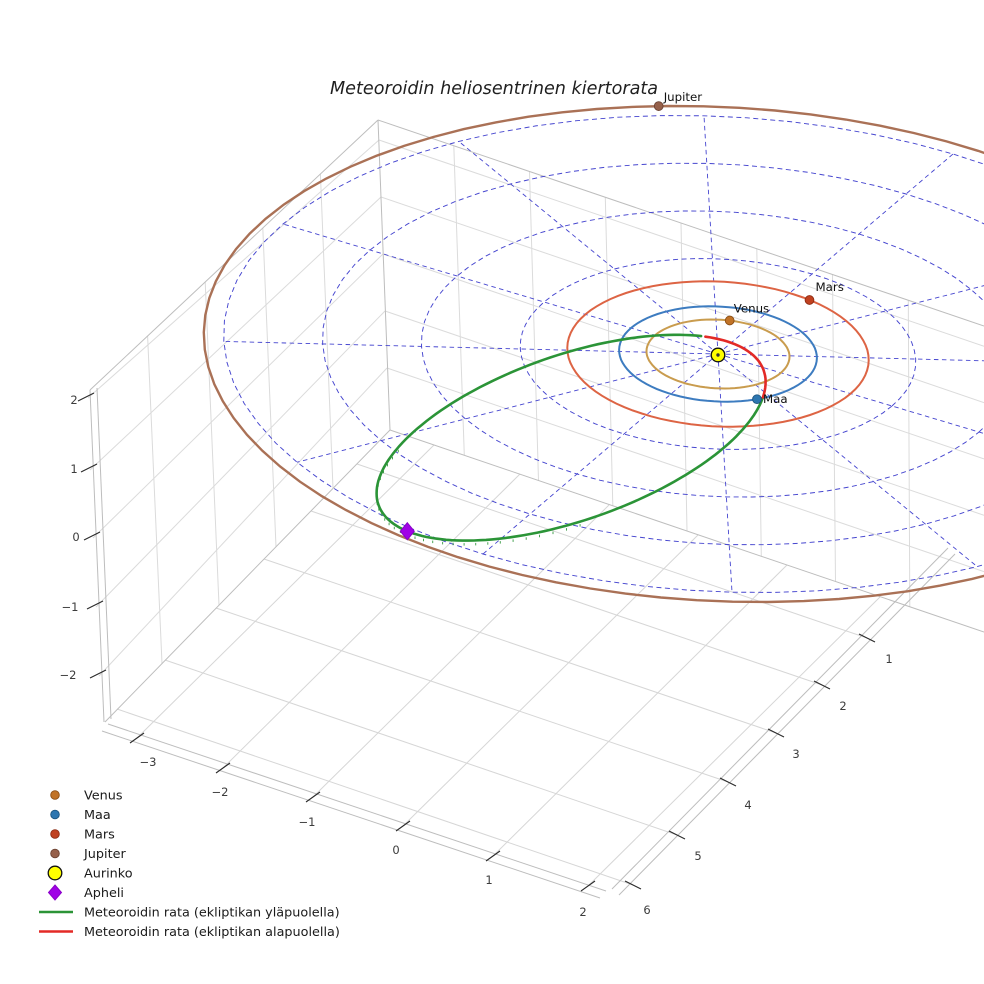 This screenshot has width=984, height=984. I want to click on legend-label: Aurinko, so click(108, 874).